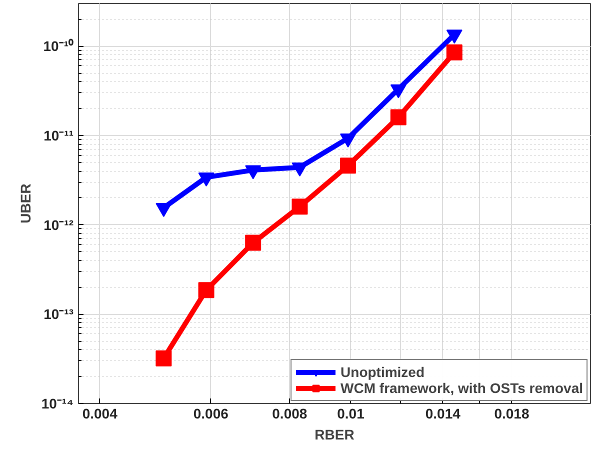 The image size is (593, 455). I want to click on x-tick-label: 0.01, so click(351, 414).